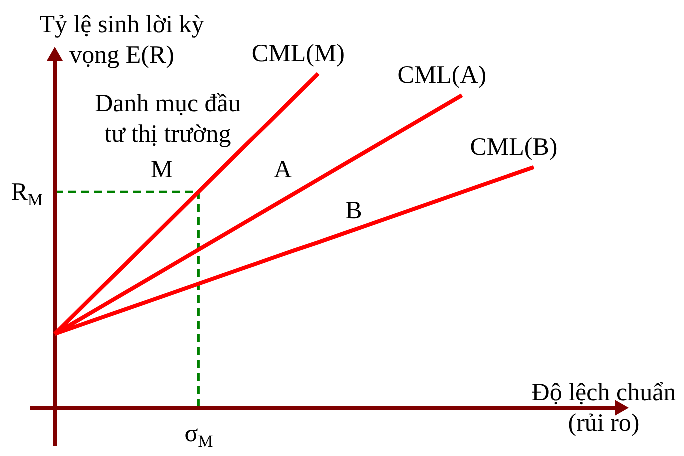 This screenshot has height=456, width=684. I want to click on annotation: B, so click(354, 211).